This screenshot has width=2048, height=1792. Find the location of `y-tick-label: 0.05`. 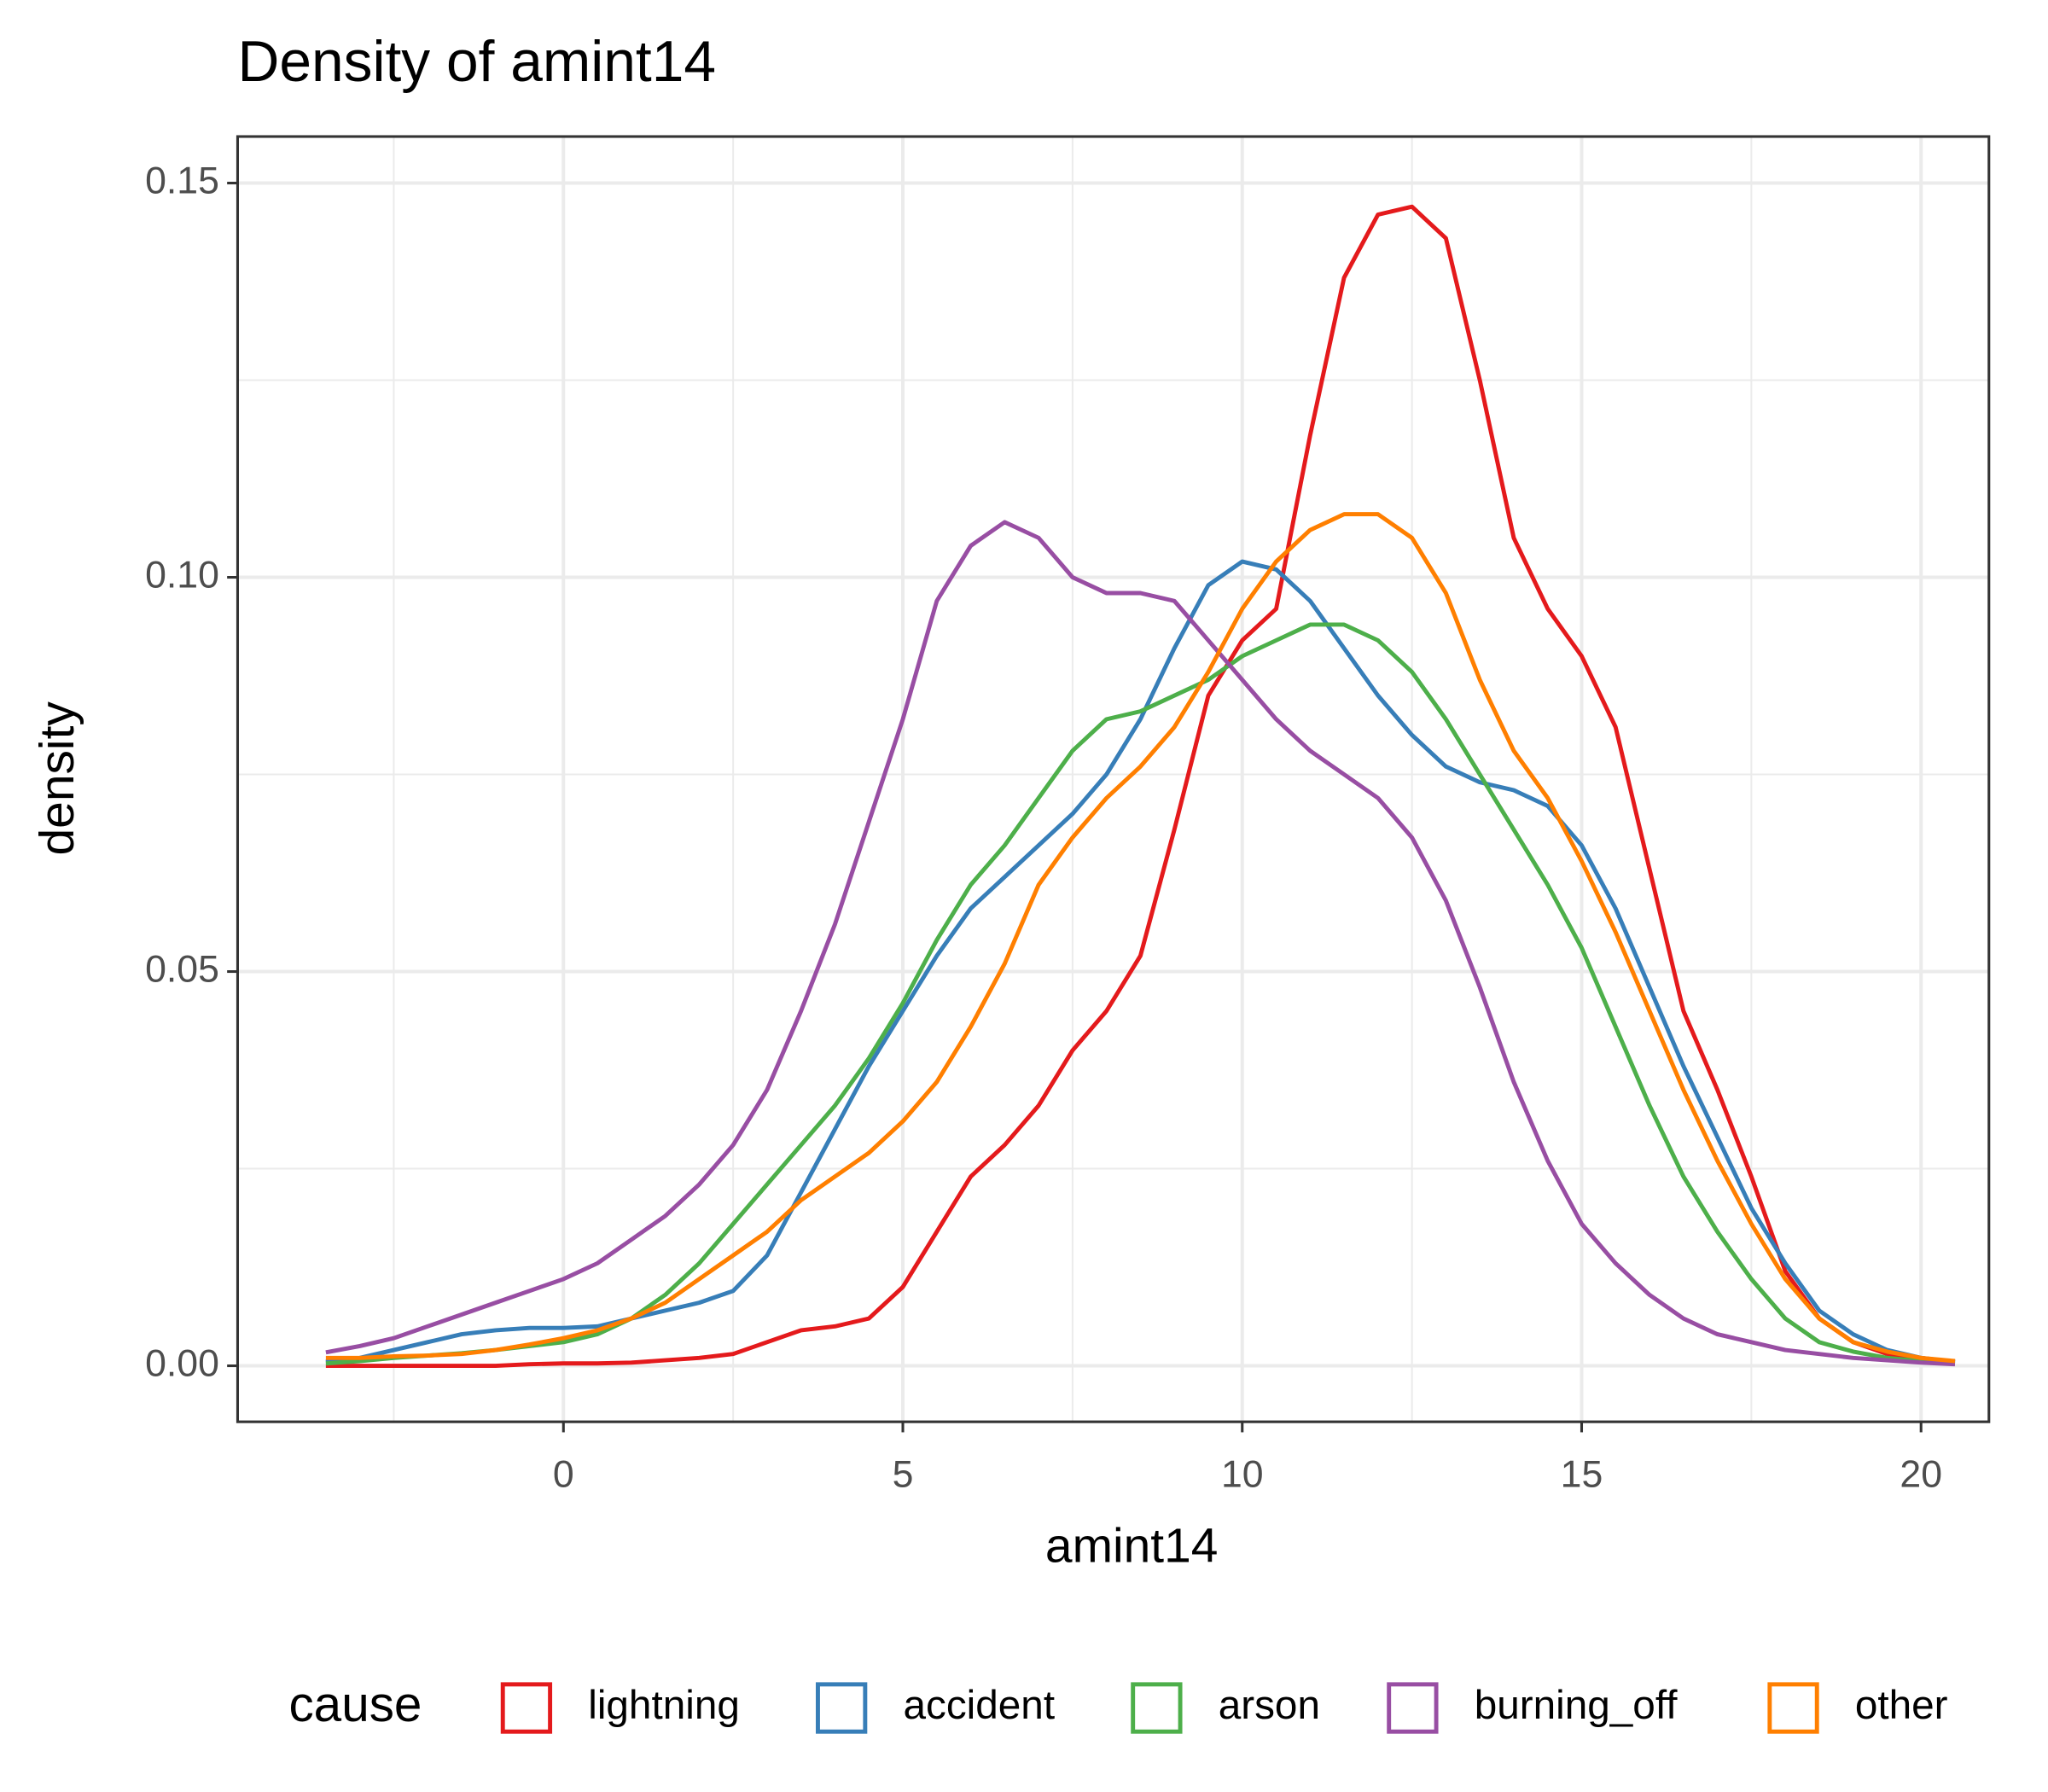

y-tick-label: 0.05 is located at coordinates (182, 969).